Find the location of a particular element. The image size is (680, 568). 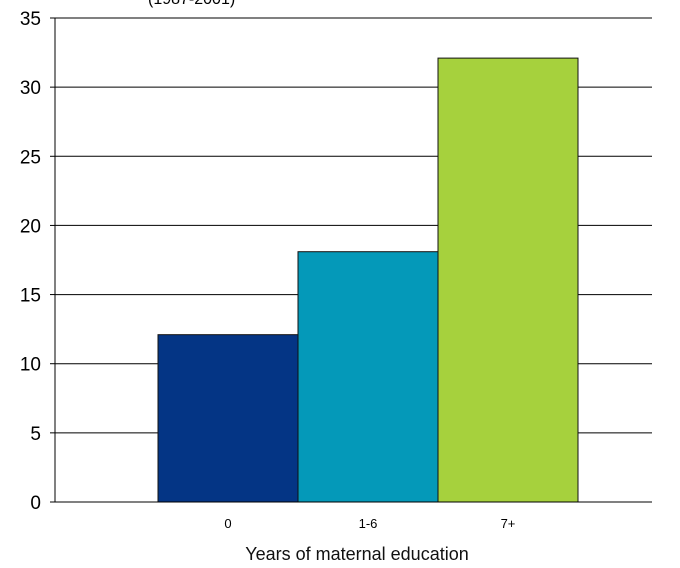

y-tick-label: 25 is located at coordinates (30, 157).